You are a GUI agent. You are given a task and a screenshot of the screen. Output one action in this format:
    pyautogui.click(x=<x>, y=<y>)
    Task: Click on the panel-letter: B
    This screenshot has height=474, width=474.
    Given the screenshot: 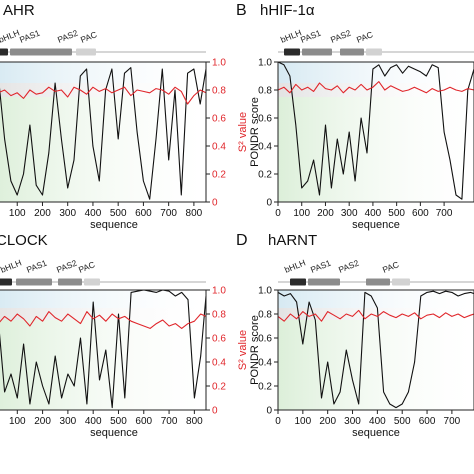 What is the action you would take?
    pyautogui.click(x=241, y=10)
    